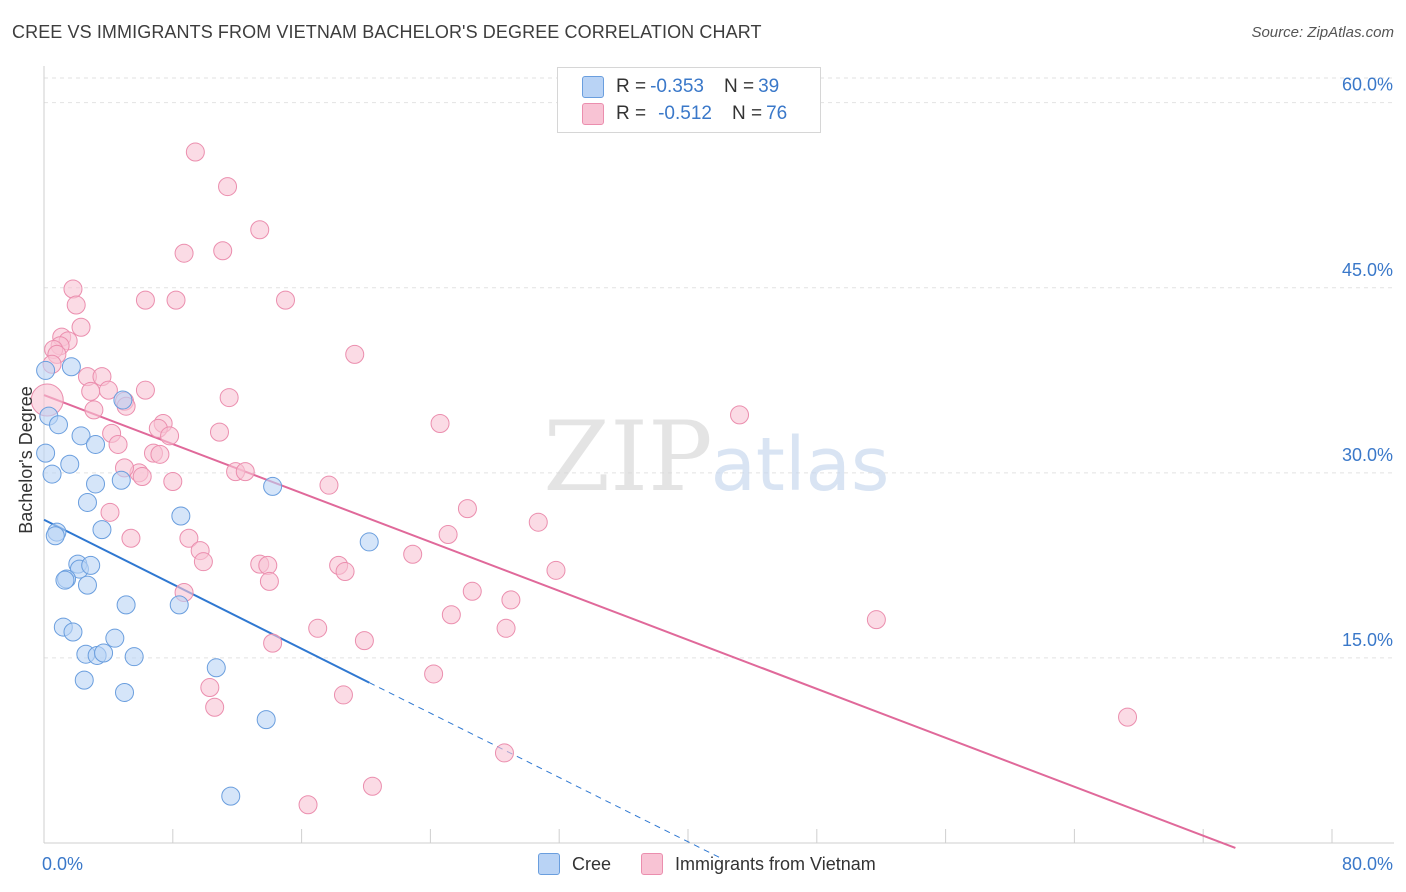  I want to click on y-tick-label: 15.0%, so click(1367, 640).